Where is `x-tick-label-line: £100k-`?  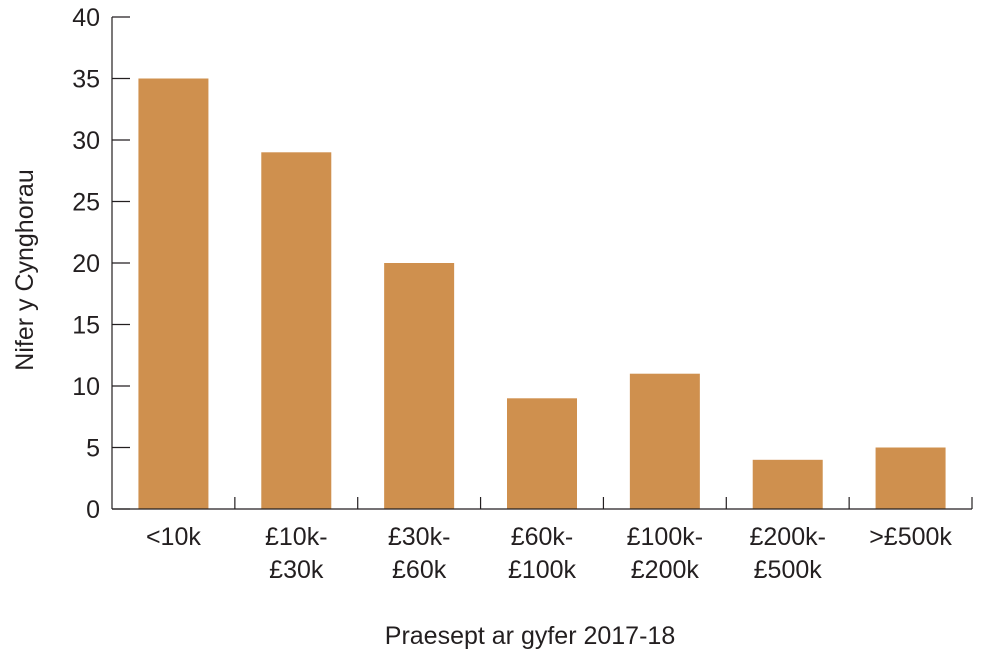 x-tick-label-line: £100k- is located at coordinates (665, 537).